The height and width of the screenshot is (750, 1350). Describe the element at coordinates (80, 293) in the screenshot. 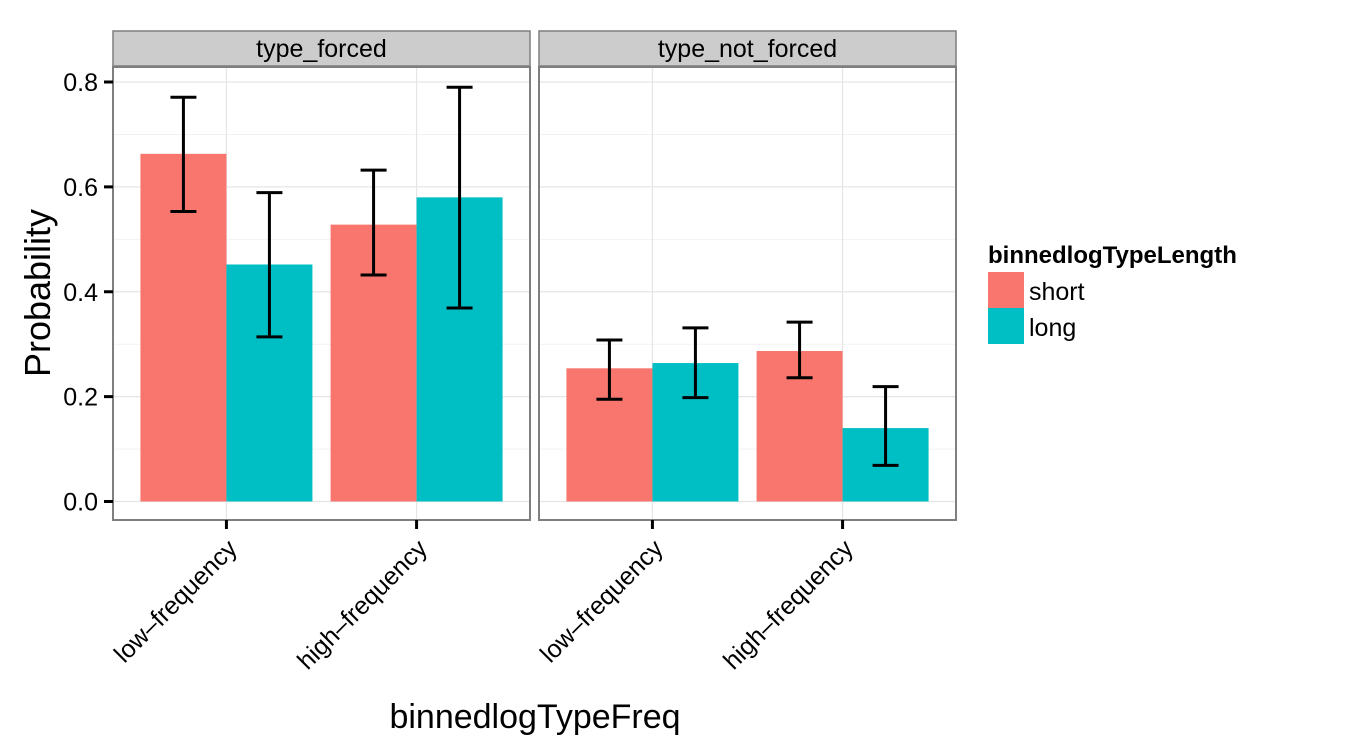

I see `y-tick-label: 0.4` at that location.